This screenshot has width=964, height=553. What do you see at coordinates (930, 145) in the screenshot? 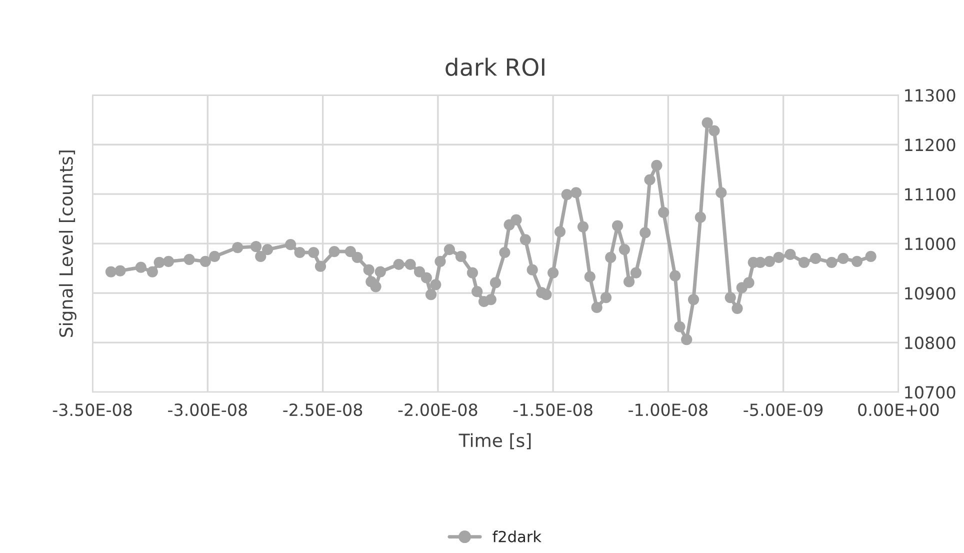
I see `y-tick-label: 11200` at bounding box center [930, 145].